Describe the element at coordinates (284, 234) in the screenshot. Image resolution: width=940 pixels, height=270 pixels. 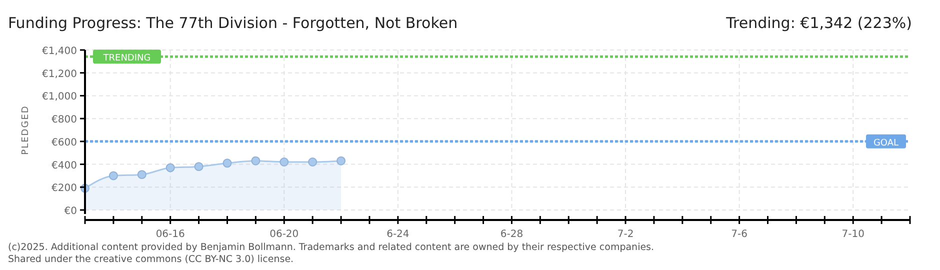
I see `x-tick-label: 06-20` at that location.